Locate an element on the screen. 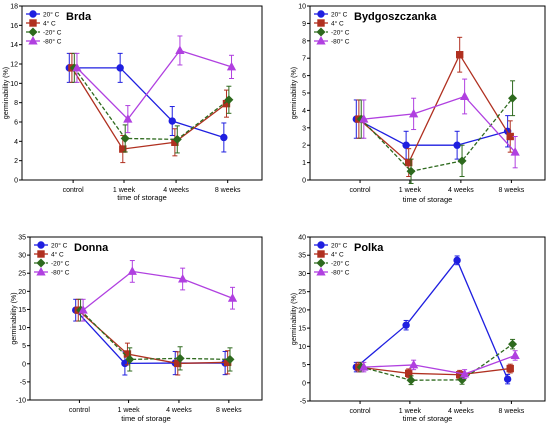 The width and height of the screenshot is (550, 427). y-tick-label: 3 is located at coordinates (304, 128).